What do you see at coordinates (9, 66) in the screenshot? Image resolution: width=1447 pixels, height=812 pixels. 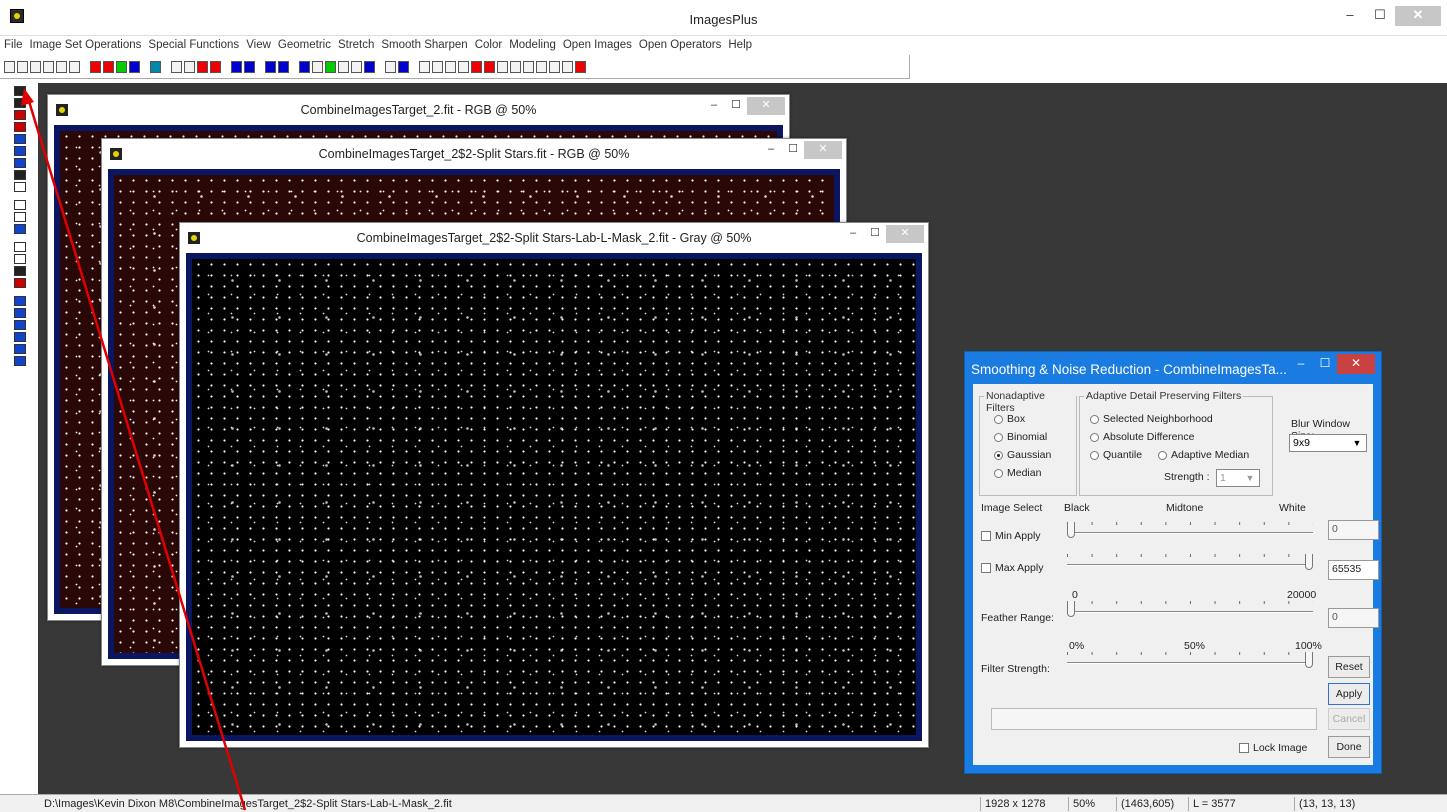 I see `new-icon` at bounding box center [9, 66].